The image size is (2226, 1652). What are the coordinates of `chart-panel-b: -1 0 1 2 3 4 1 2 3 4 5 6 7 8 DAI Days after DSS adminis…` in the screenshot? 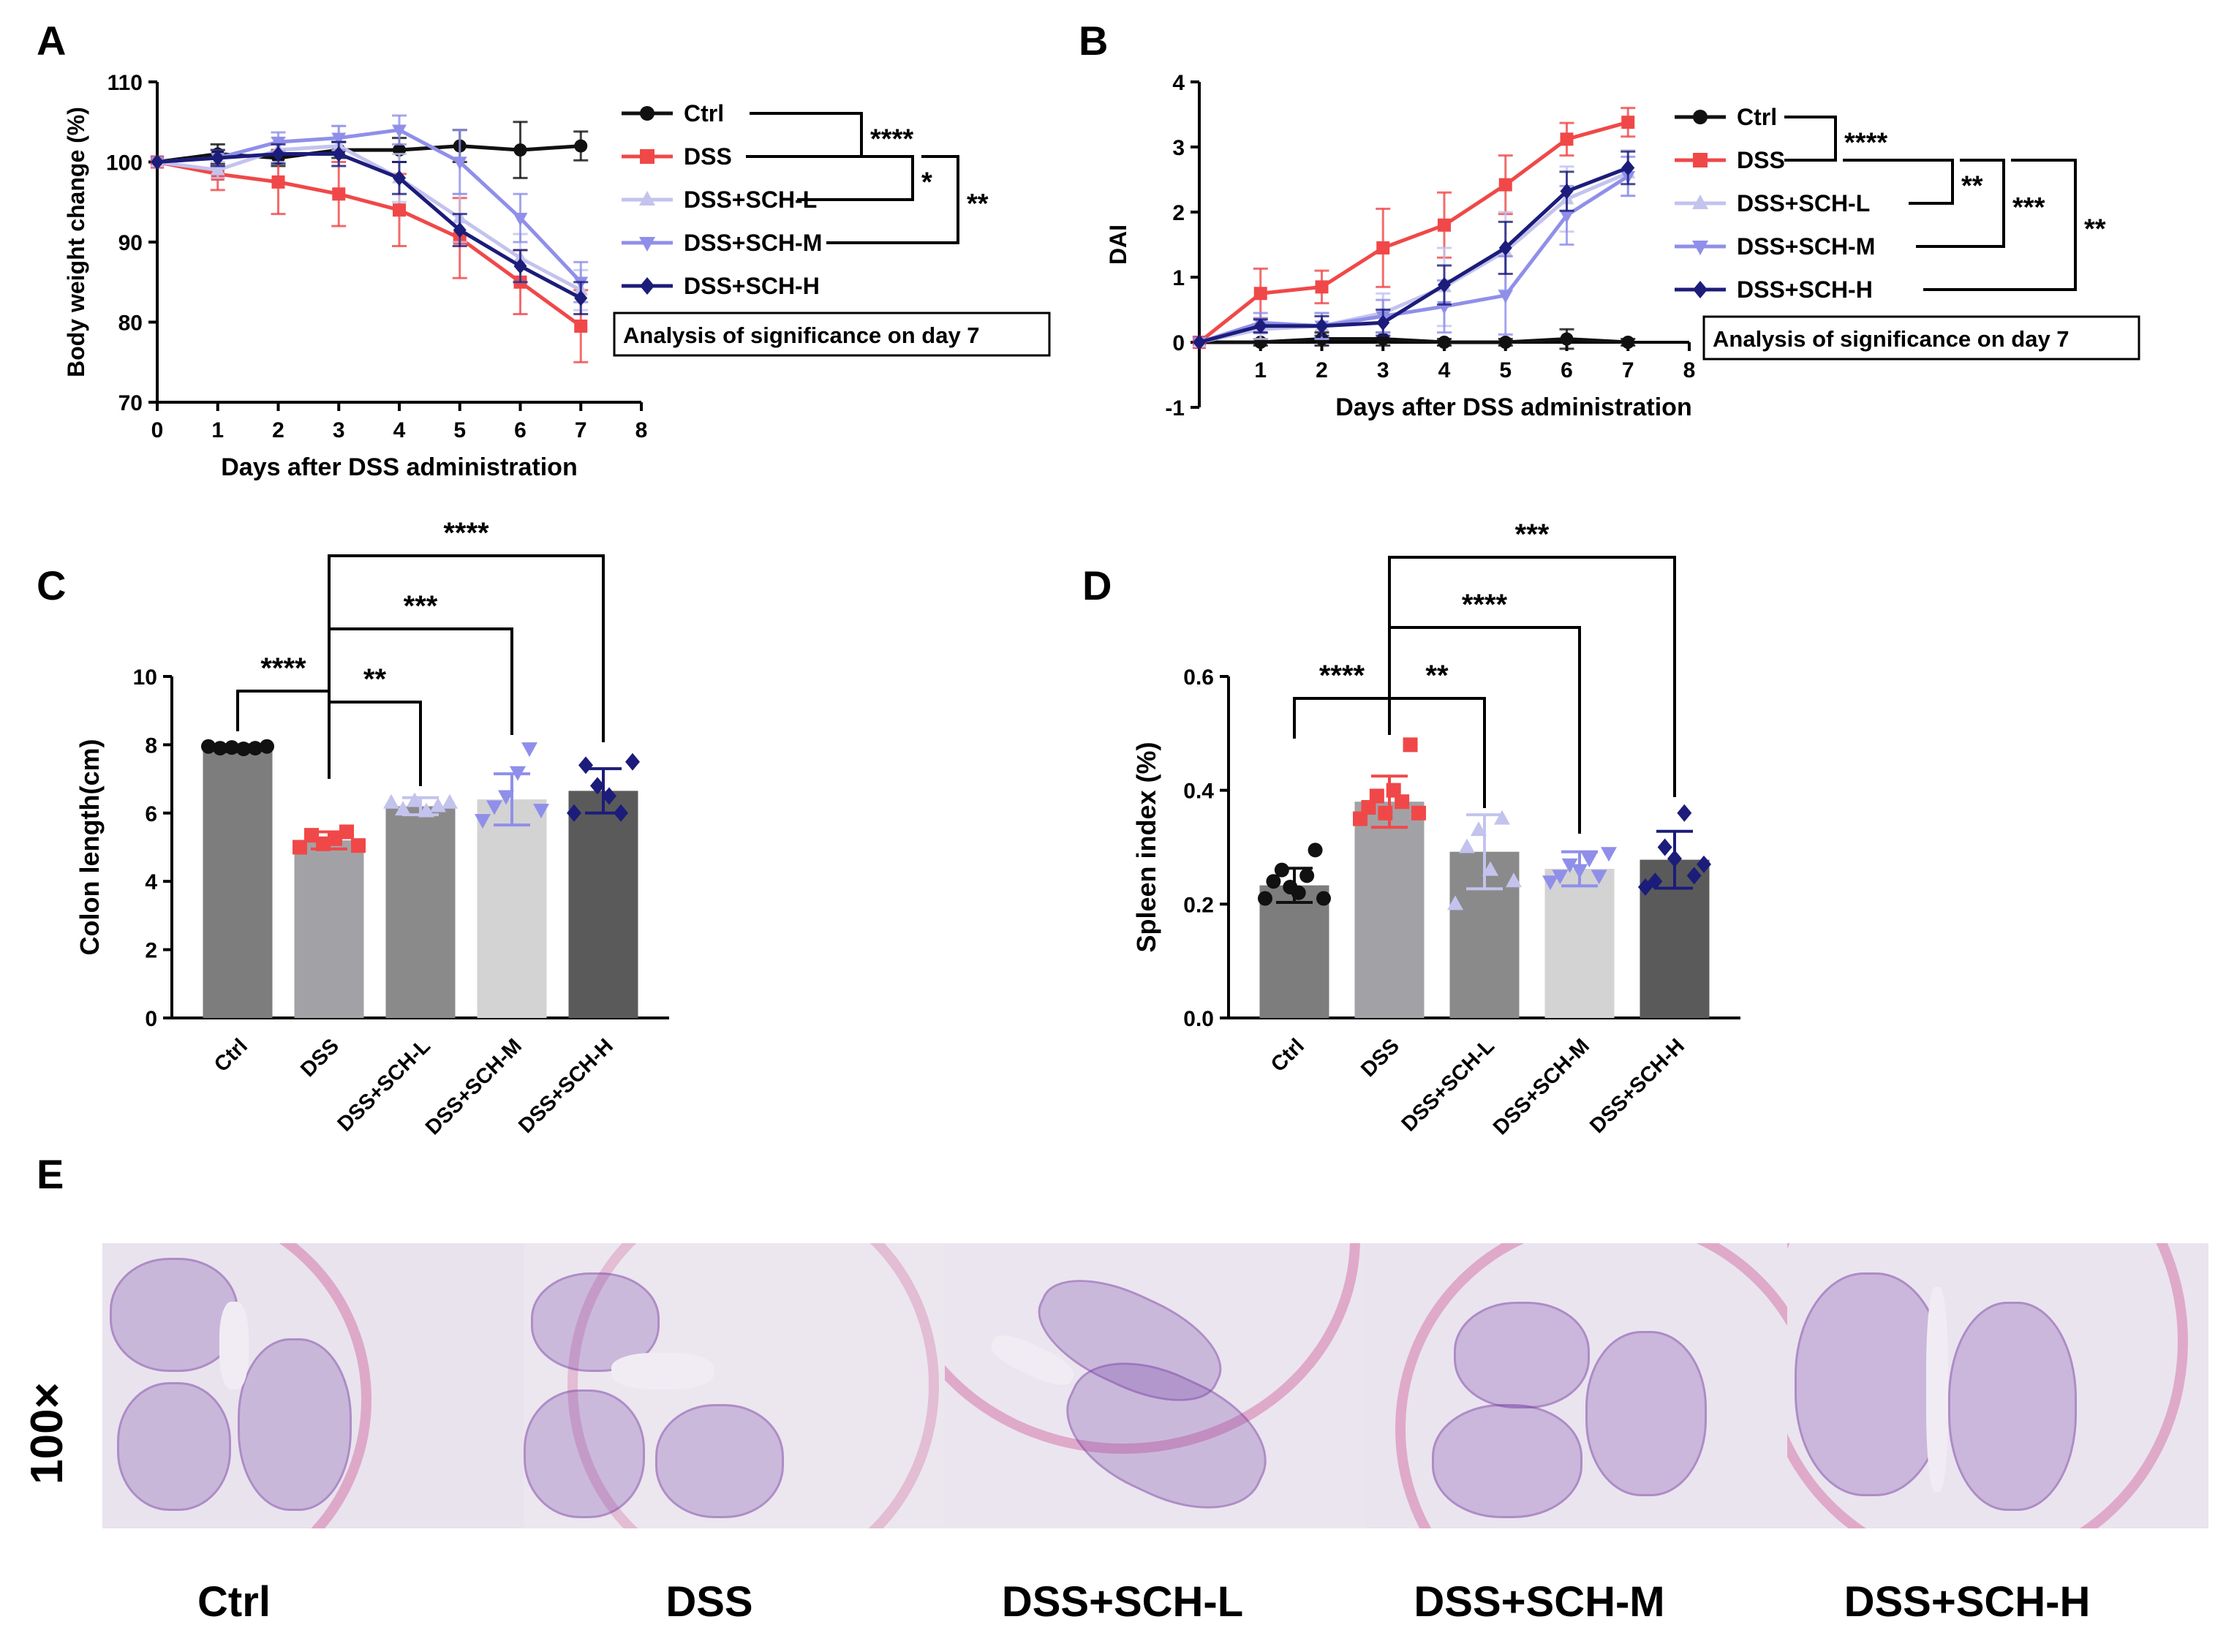 It's located at (1623, 246).